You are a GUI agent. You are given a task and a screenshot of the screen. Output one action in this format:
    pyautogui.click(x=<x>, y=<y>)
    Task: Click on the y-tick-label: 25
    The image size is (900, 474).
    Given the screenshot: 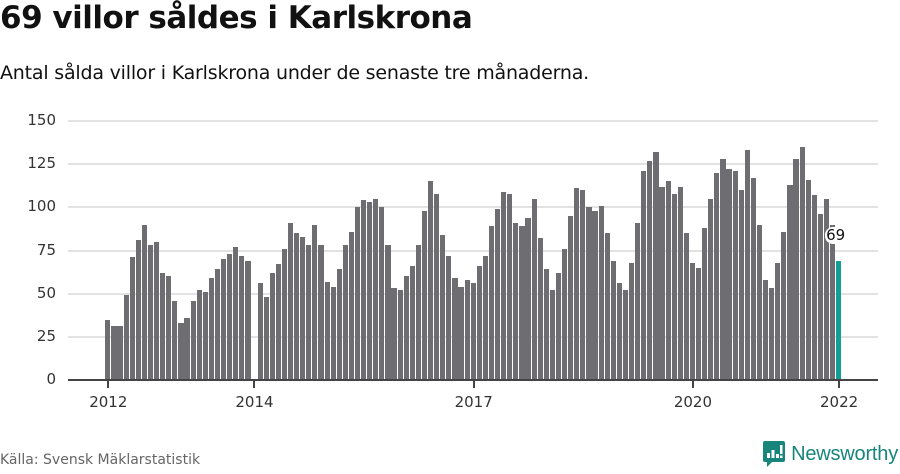 What is the action you would take?
    pyautogui.click(x=46, y=335)
    